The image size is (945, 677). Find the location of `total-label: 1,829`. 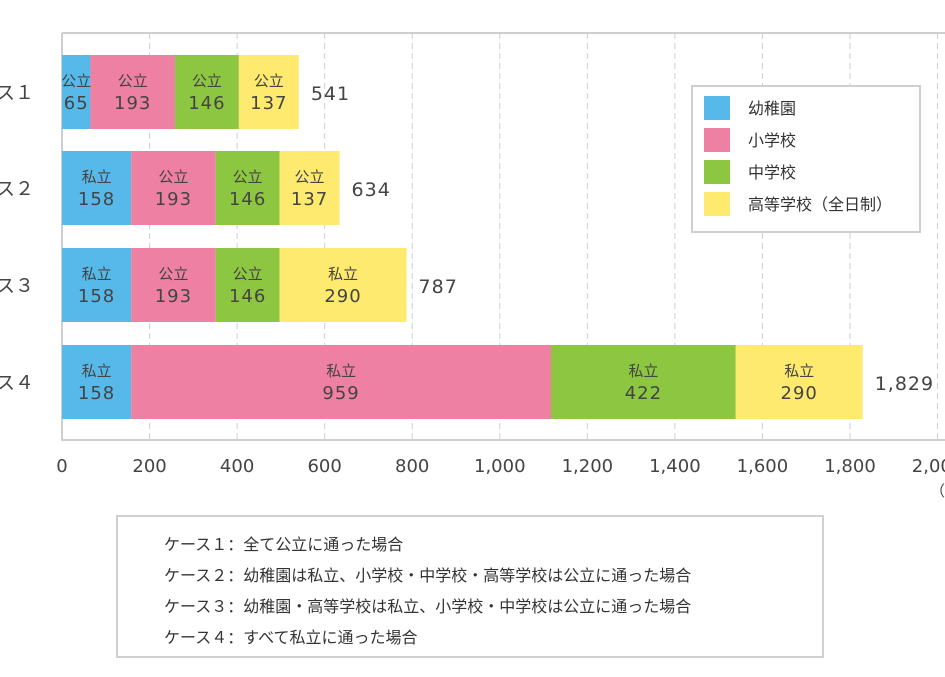

total-label: 1,829 is located at coordinates (904, 384).